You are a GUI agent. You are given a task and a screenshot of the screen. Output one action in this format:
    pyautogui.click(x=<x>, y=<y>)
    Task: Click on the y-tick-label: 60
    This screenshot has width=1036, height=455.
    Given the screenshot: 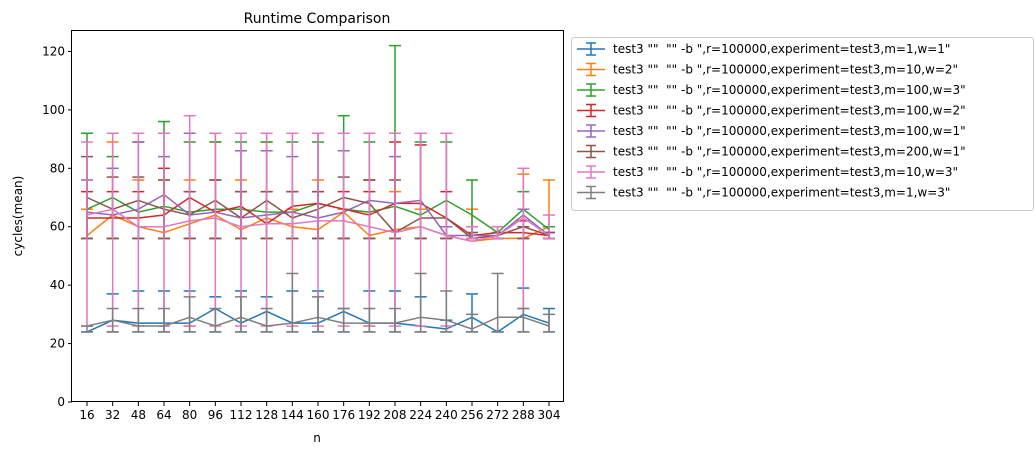 What is the action you would take?
    pyautogui.click(x=57, y=227)
    